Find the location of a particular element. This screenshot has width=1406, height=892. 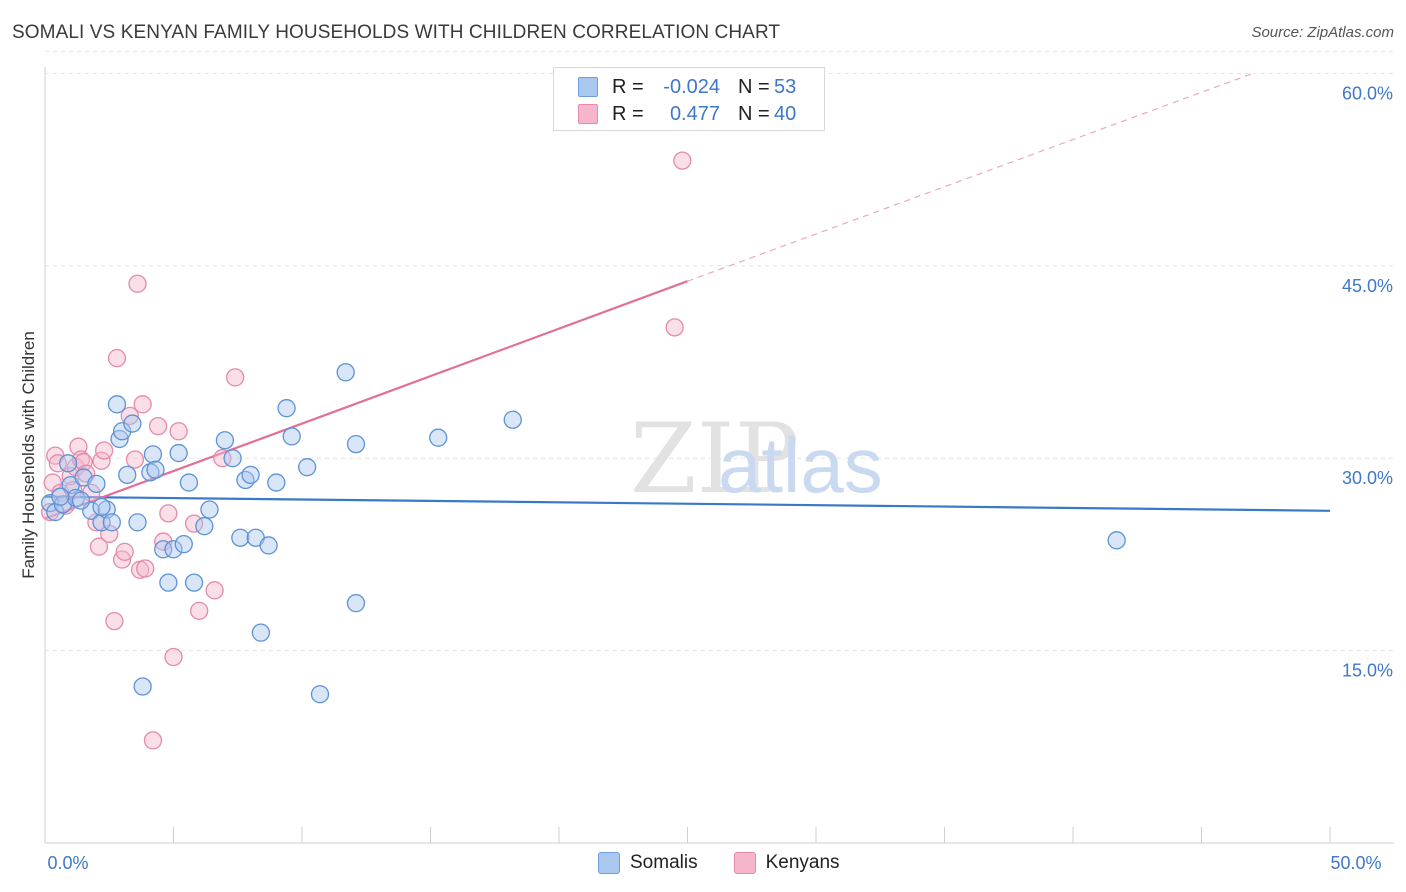

legend-label-somalis: Somalis is located at coordinates (664, 862).